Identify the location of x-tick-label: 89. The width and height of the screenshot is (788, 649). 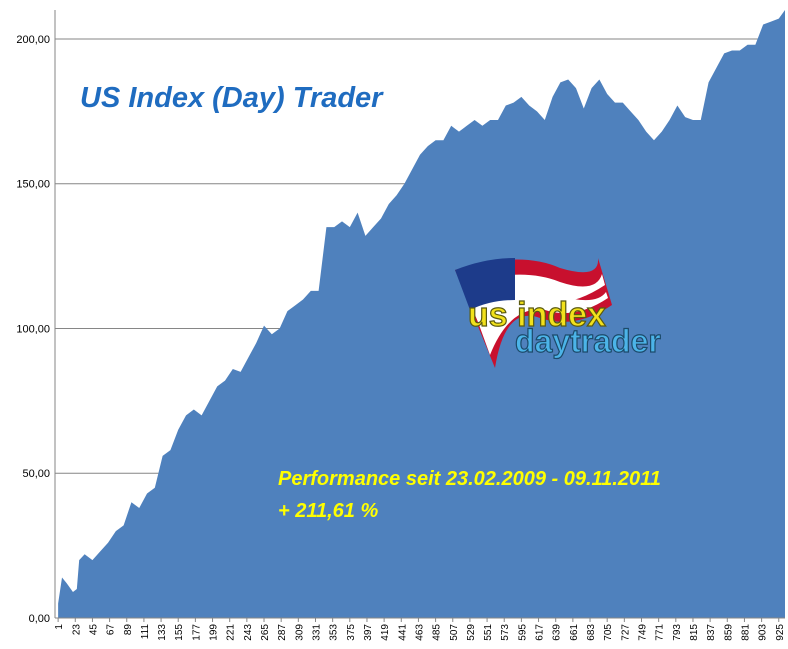
(128, 630).